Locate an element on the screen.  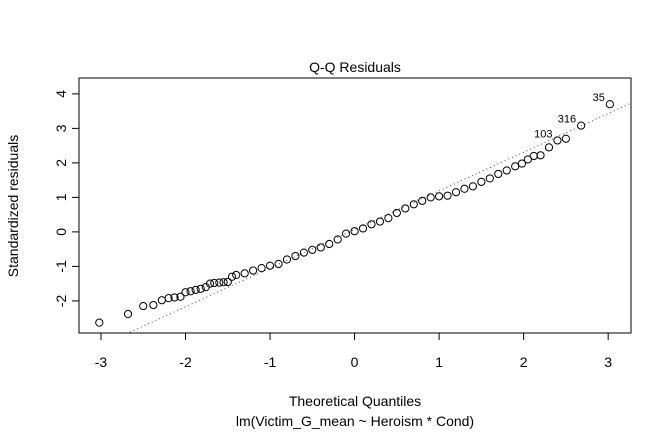
x-tick-label: 2 is located at coordinates (524, 362).